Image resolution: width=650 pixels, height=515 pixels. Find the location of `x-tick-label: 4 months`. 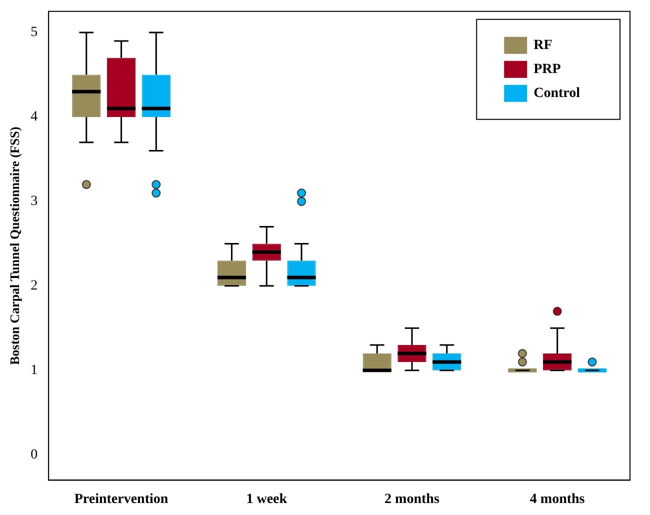

x-tick-label: 4 months is located at coordinates (558, 500).